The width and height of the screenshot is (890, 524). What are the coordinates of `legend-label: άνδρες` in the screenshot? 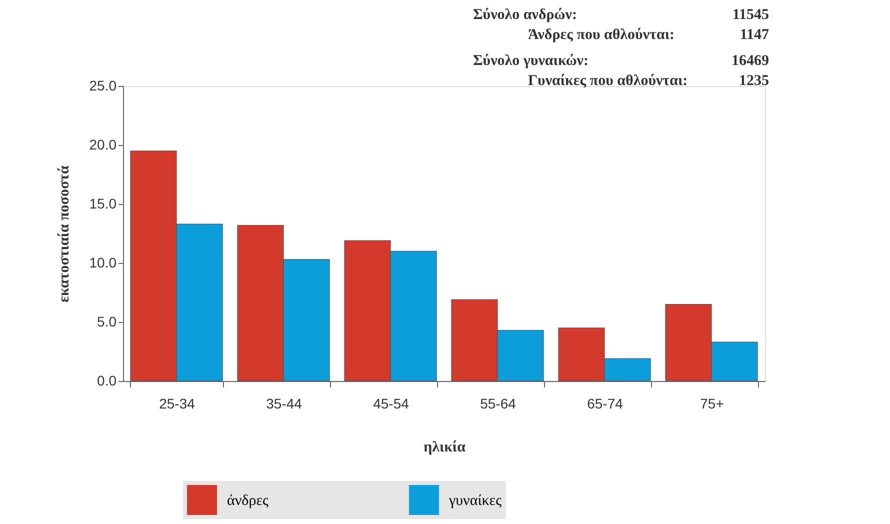 It's located at (247, 501).